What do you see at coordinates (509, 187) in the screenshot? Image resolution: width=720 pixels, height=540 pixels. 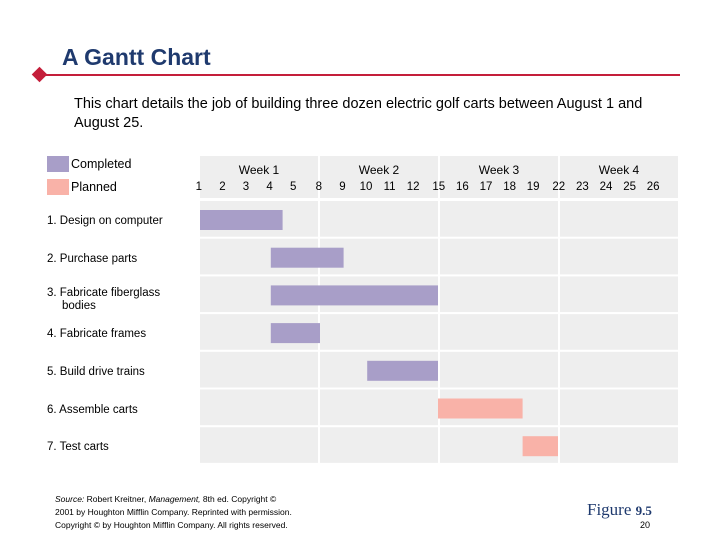 I see `day-tick-label: 18` at bounding box center [509, 187].